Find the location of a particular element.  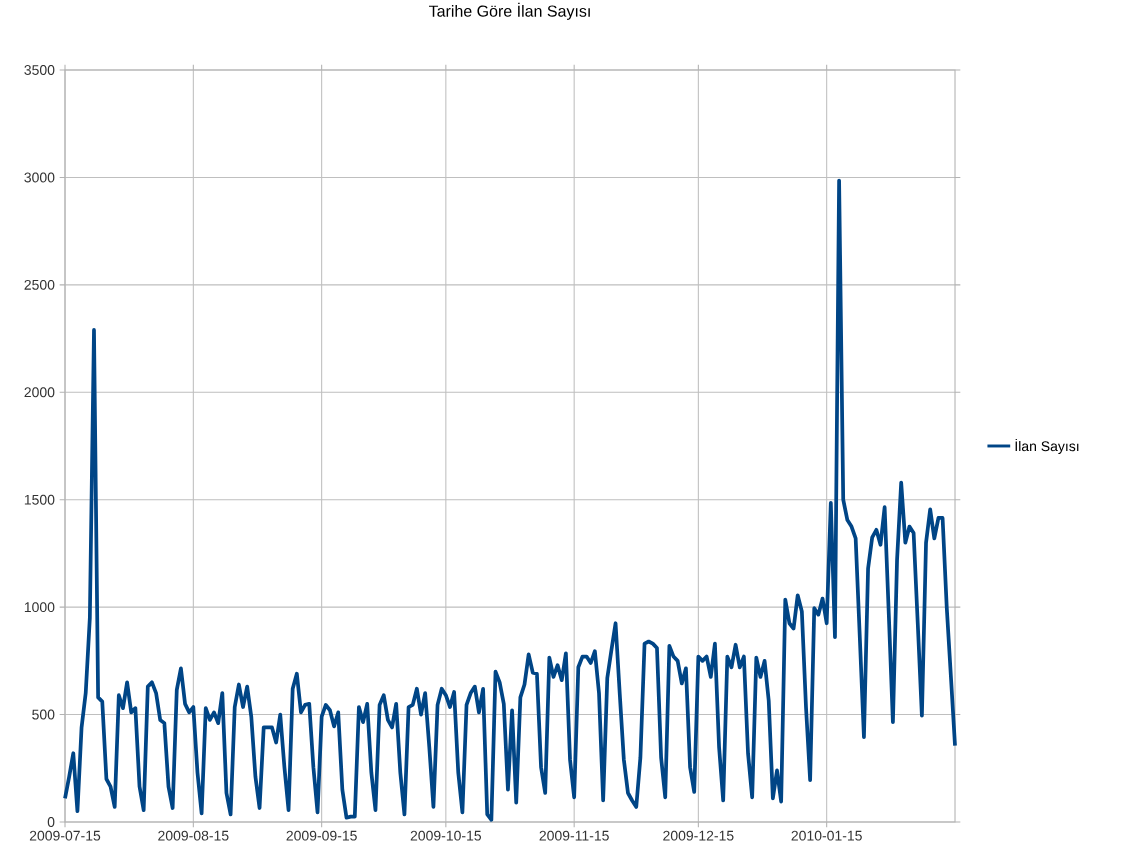

x-tick-label: 2009-12-15 is located at coordinates (698, 835).